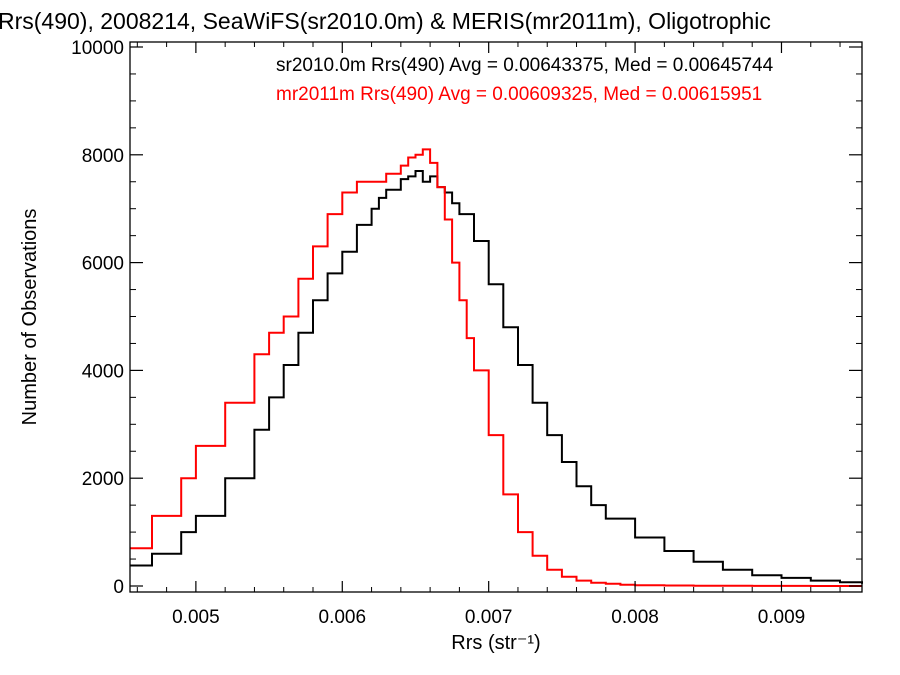 Image resolution: width=900 pixels, height=675 pixels. What do you see at coordinates (30, 317) in the screenshot?
I see `y-axis-label: Number of Observations` at bounding box center [30, 317].